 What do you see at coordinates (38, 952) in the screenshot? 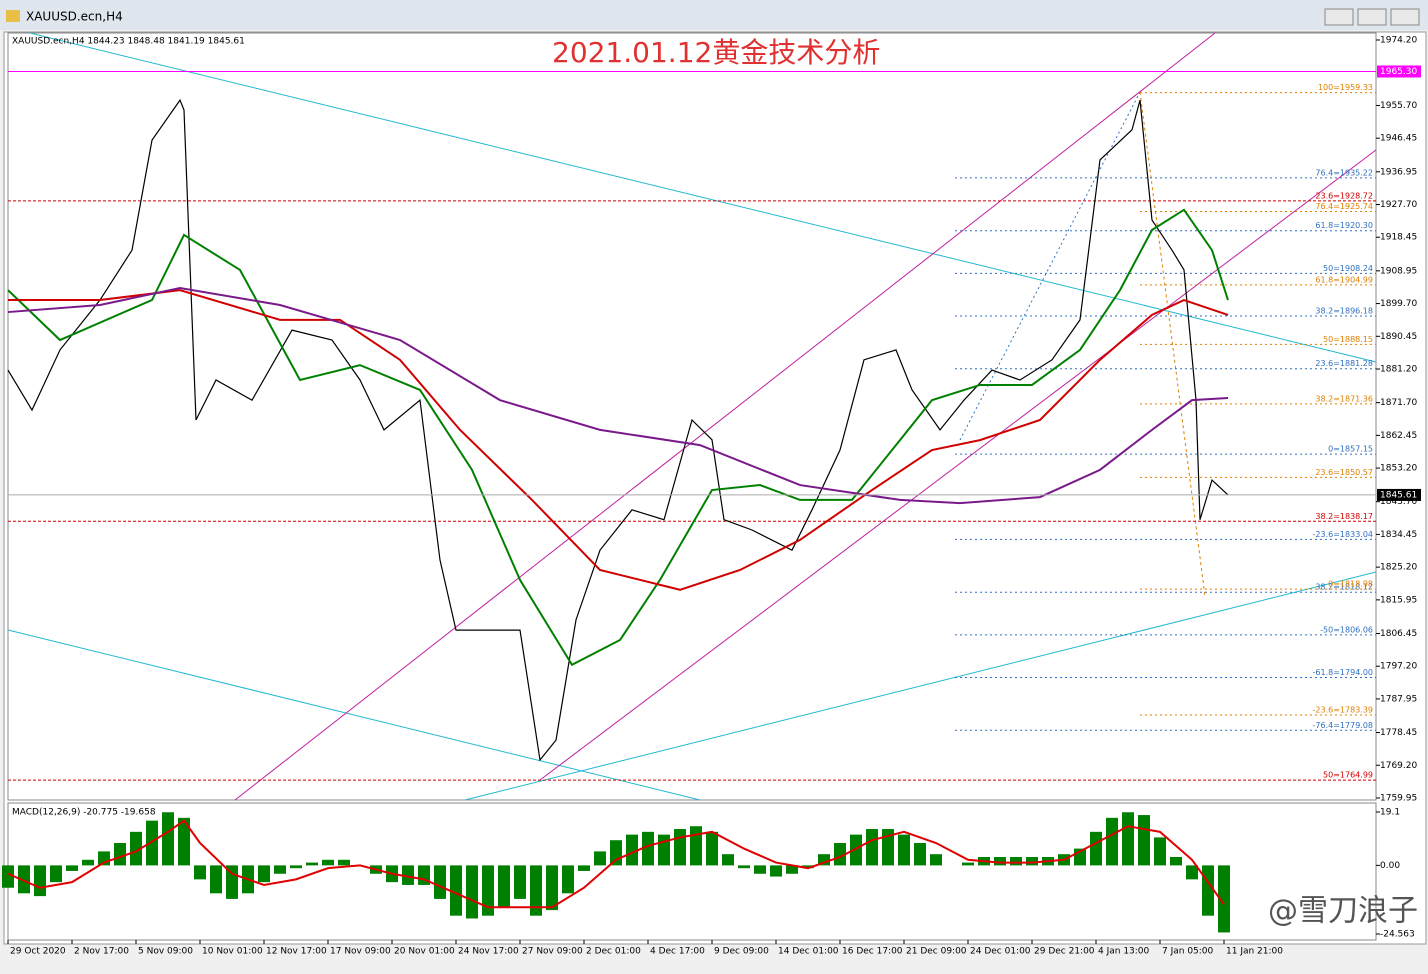
I see `x-tick-label: 29 Oct 2020` at bounding box center [38, 952].